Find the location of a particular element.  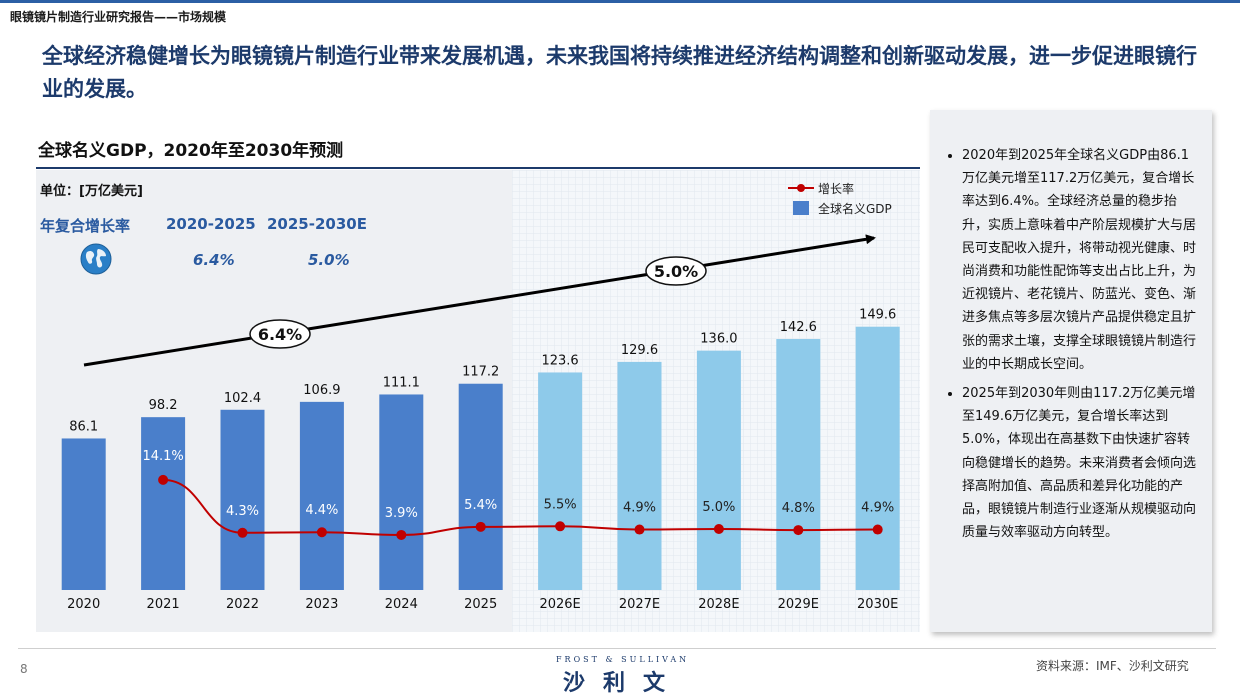

unit-label: 单位：[万亿美元] is located at coordinates (91, 191).